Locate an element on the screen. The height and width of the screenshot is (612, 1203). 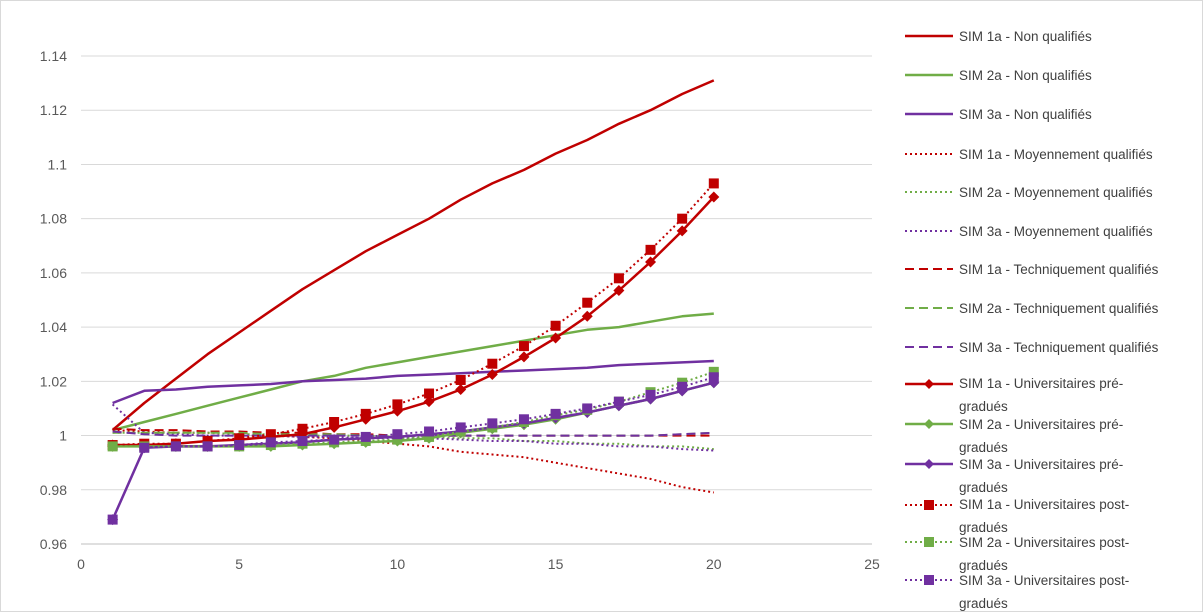
legend-label: SIM 2a - Universitaires pré-gradués is located at coordinates (1041, 436).